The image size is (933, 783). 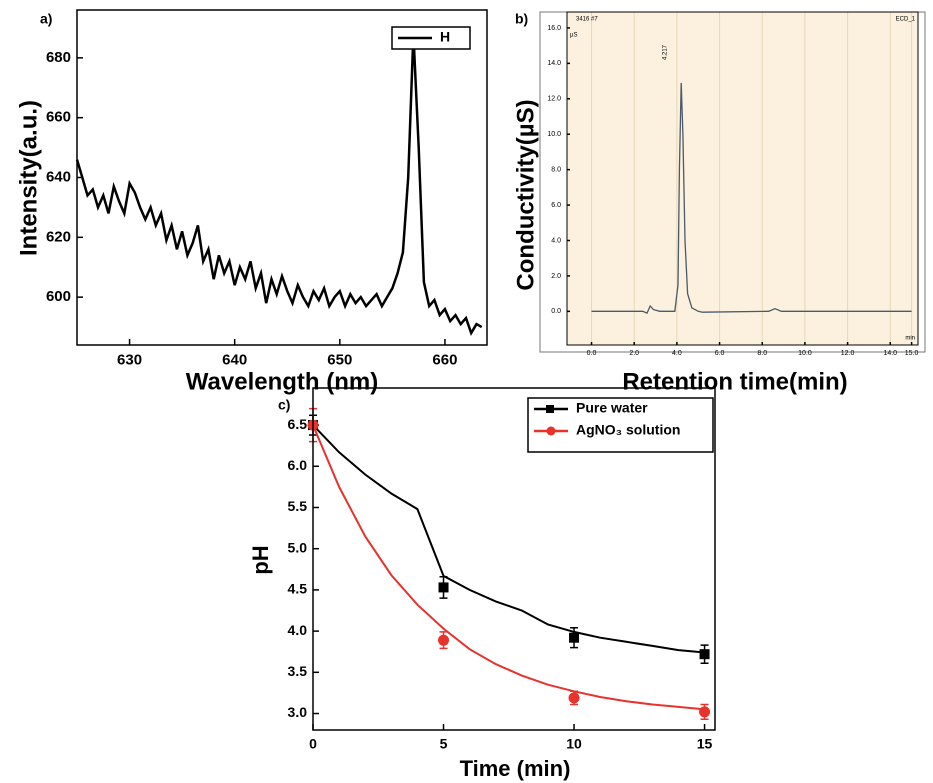 What do you see at coordinates (28, 178) in the screenshot?
I see `y-axis-title: Intensity(a.u.)` at bounding box center [28, 178].